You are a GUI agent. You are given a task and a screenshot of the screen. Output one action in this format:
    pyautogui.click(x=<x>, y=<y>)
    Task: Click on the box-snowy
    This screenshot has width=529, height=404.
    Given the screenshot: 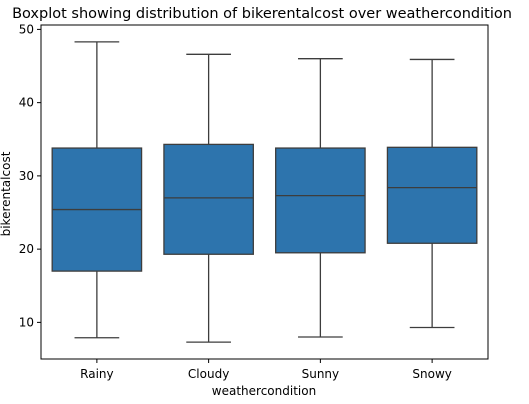 What is the action you would take?
    pyautogui.click(x=432, y=195)
    